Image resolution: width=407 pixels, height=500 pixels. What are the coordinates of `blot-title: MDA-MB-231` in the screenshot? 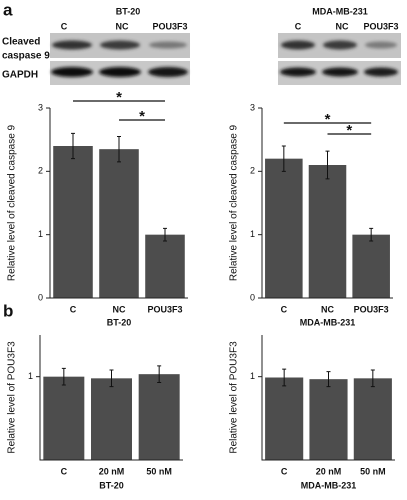 It's located at (340, 11).